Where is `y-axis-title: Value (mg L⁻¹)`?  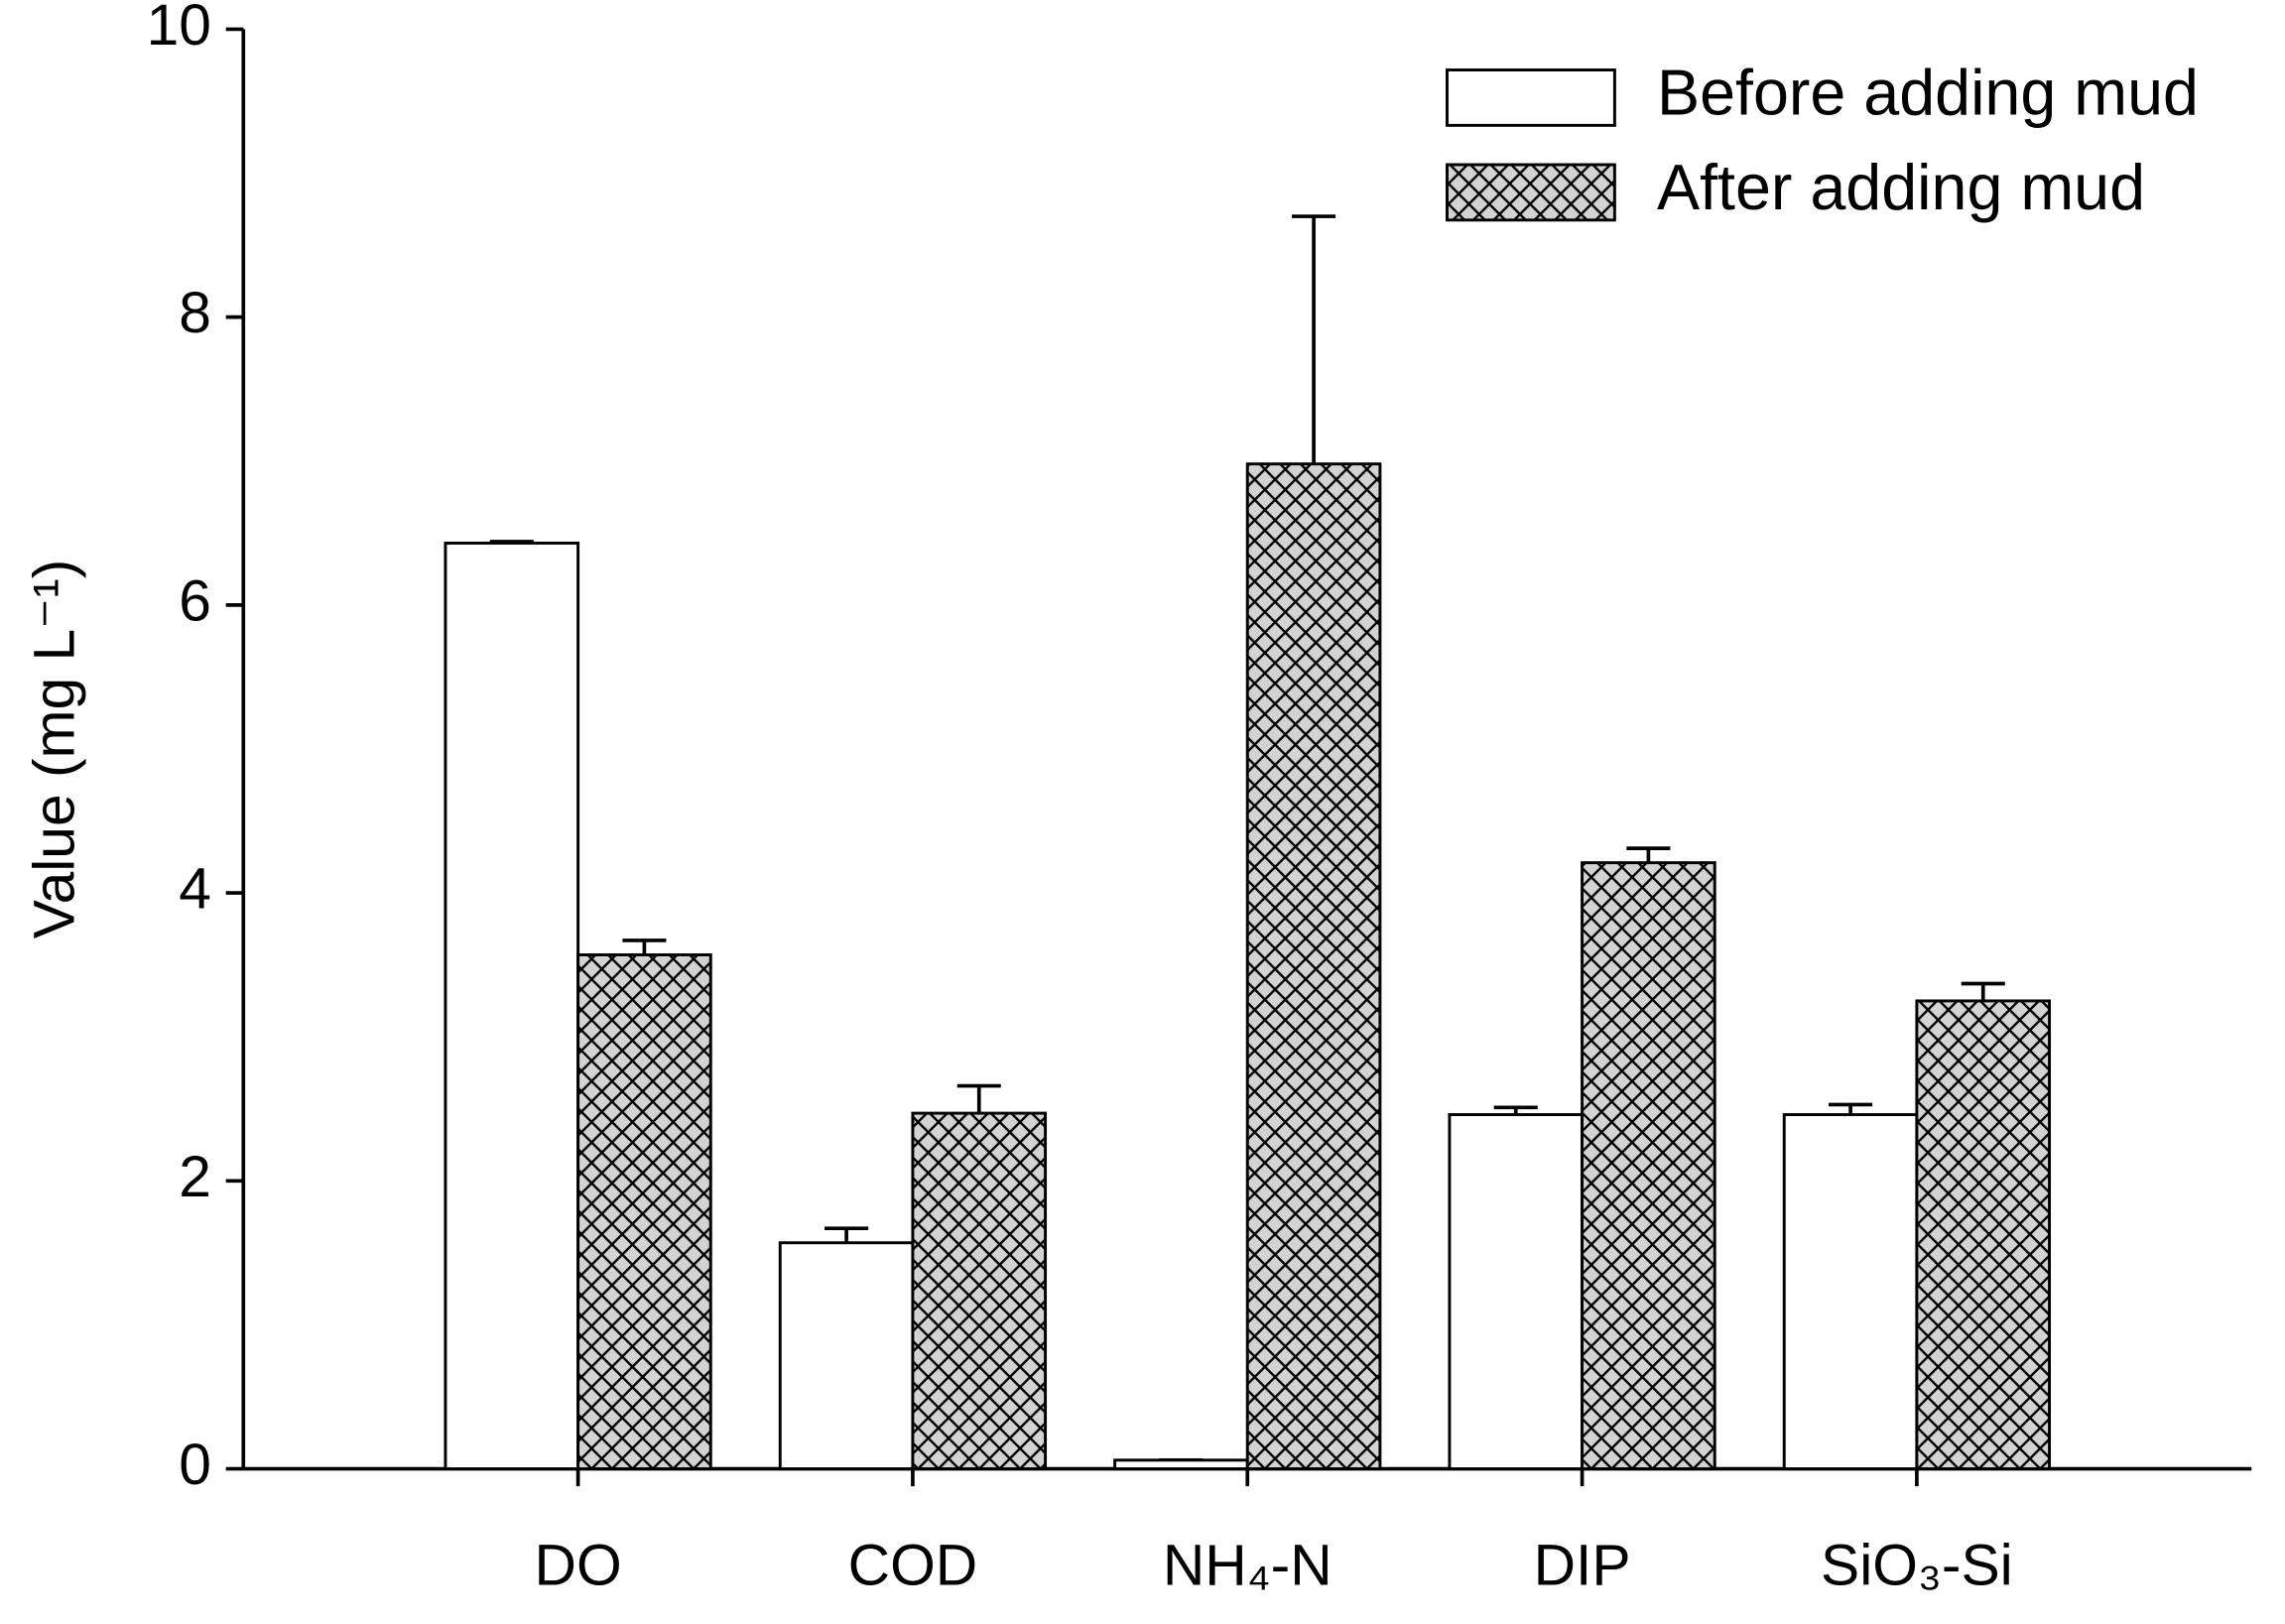 y-axis-title: Value (mg L⁻¹) is located at coordinates (54, 749).